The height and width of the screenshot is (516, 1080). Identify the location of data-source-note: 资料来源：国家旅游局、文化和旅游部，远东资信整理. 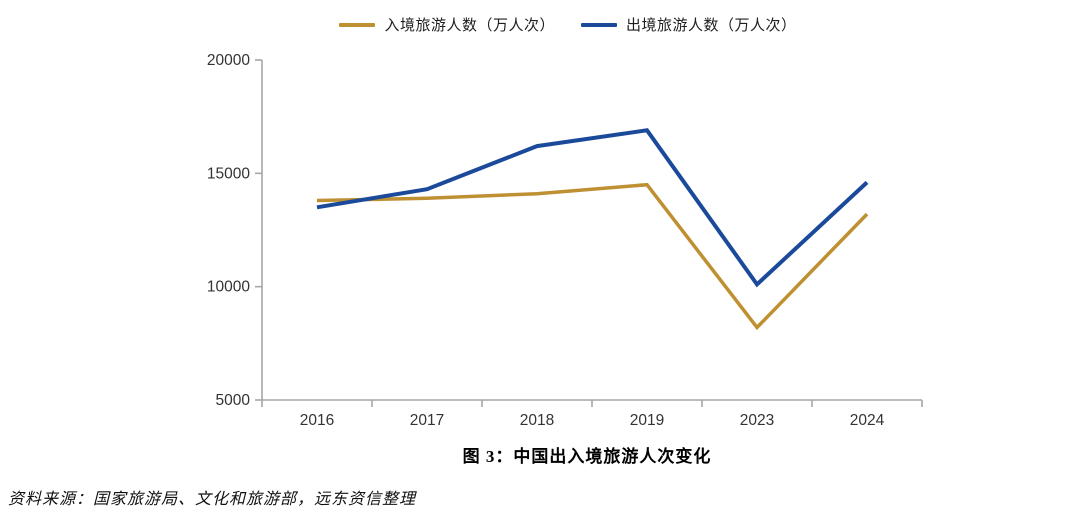
(212, 499).